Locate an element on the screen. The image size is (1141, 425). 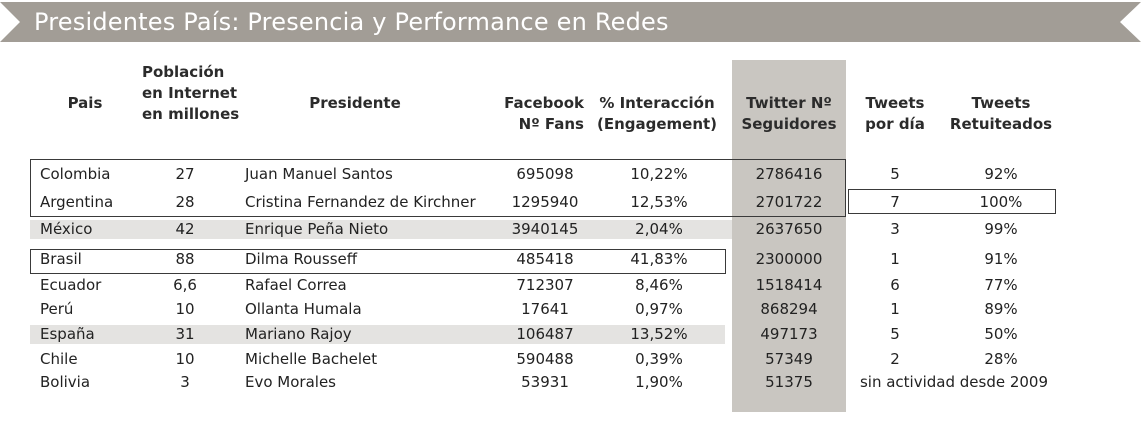
row-shade-espana is located at coordinates (377, 334).